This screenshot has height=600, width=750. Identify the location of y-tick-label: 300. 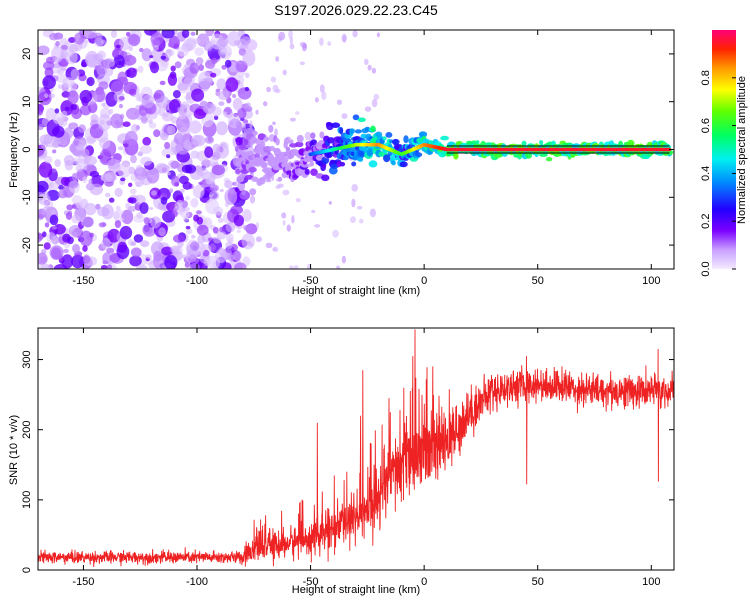
(27, 359).